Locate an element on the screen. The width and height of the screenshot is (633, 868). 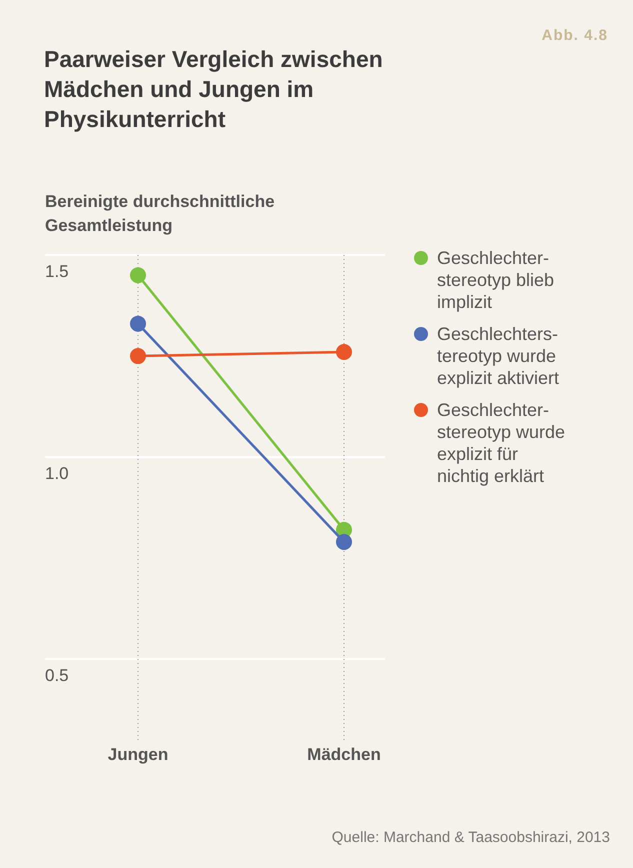
legend-label: Geschlechter-stereotyp wurde explizit für nichtig erklärt is located at coordinates (501, 443).